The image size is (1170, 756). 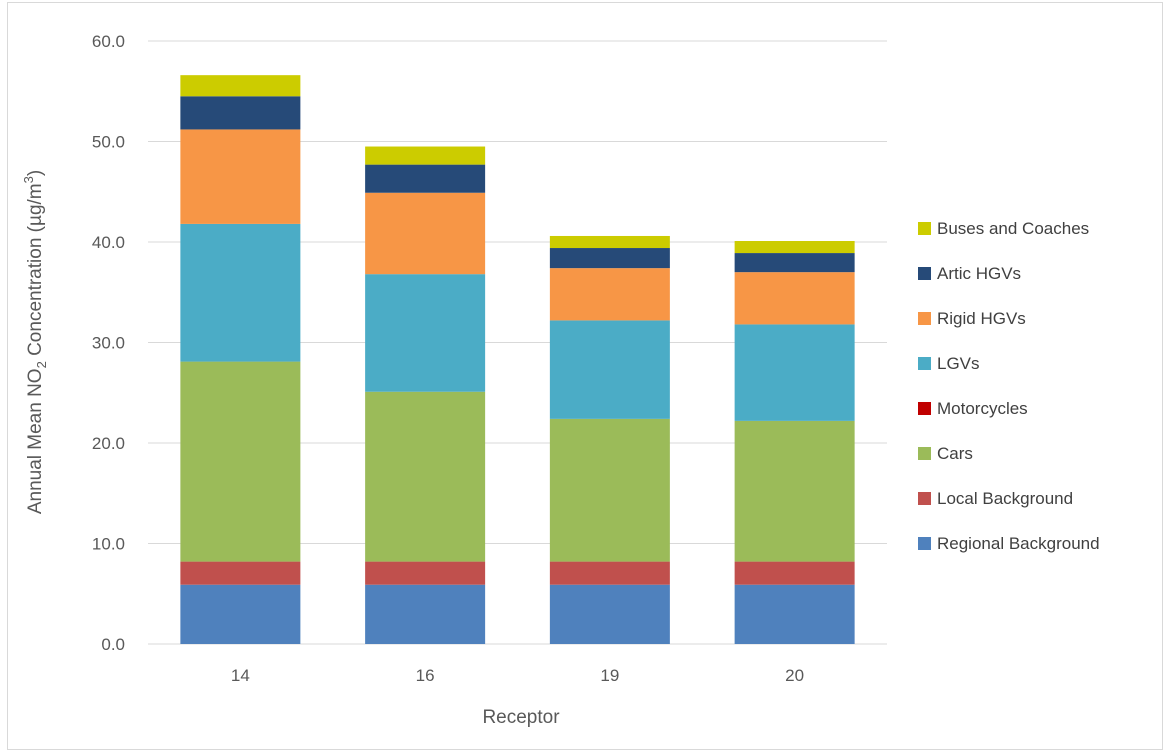 I want to click on legend-label: Rigid HGVs, so click(x=981, y=318).